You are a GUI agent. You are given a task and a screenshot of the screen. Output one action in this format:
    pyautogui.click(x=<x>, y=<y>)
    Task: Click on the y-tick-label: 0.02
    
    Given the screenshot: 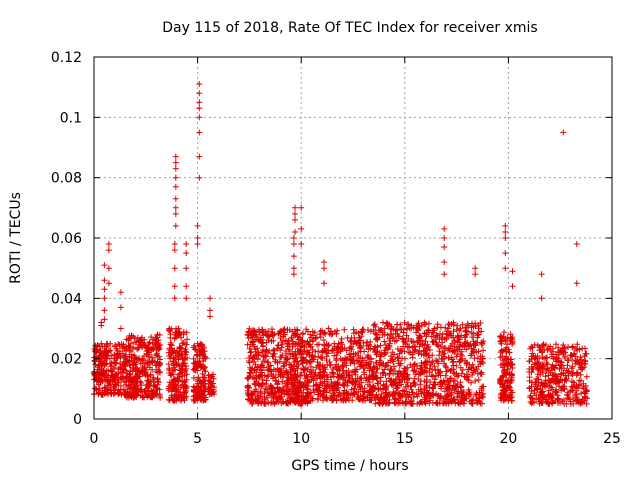 What is the action you would take?
    pyautogui.click(x=66, y=360)
    